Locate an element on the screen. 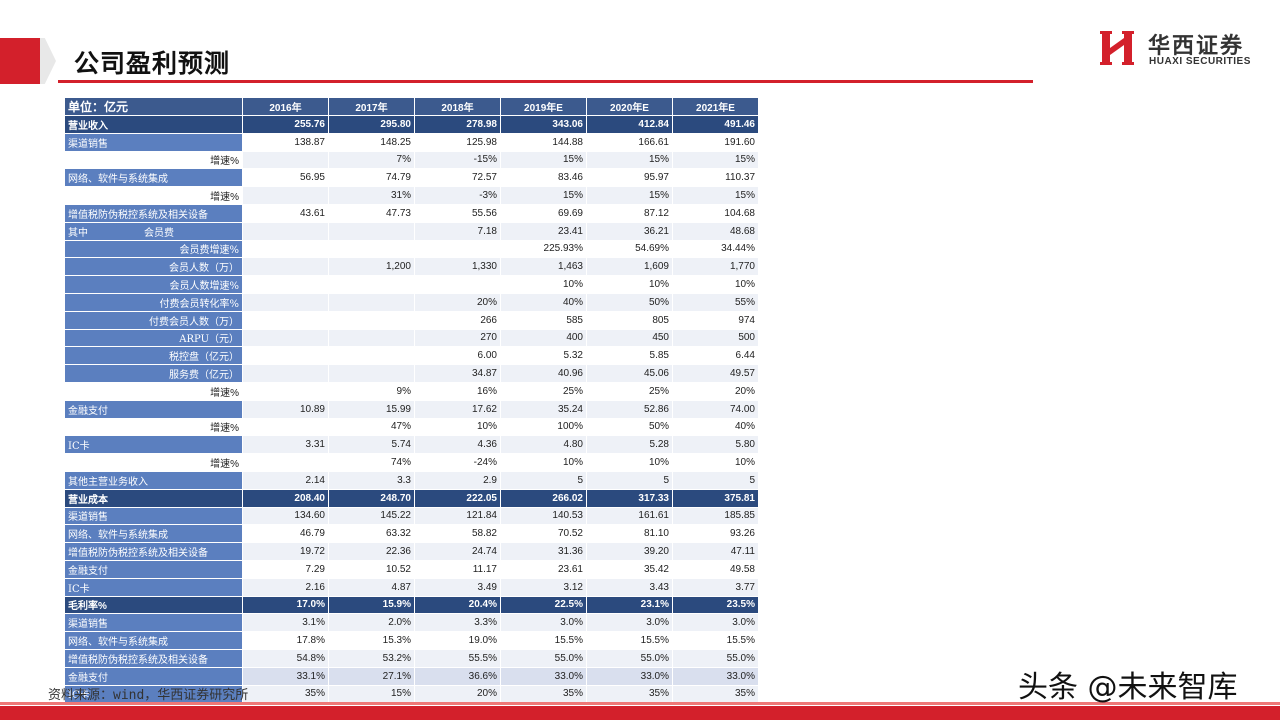 The image size is (1280, 720). value-cell: 40.96 is located at coordinates (543, 373).